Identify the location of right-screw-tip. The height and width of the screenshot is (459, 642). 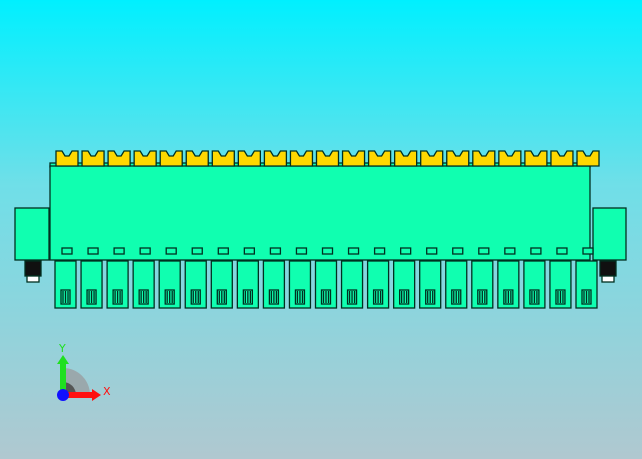
(608, 279).